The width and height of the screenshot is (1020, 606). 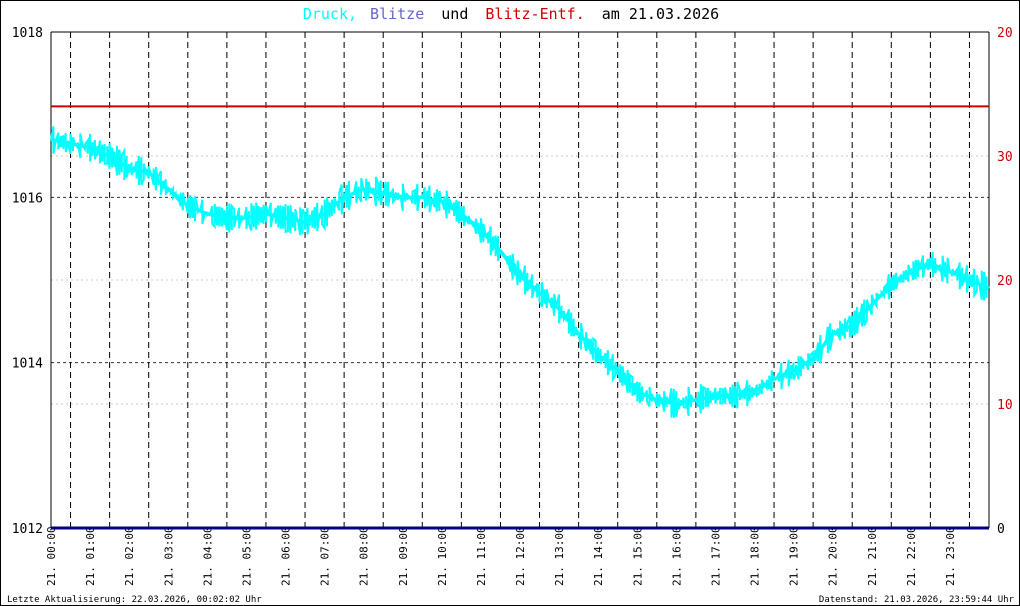 I want to click on x-tick-label: 21. 01:00, so click(x=90, y=556).